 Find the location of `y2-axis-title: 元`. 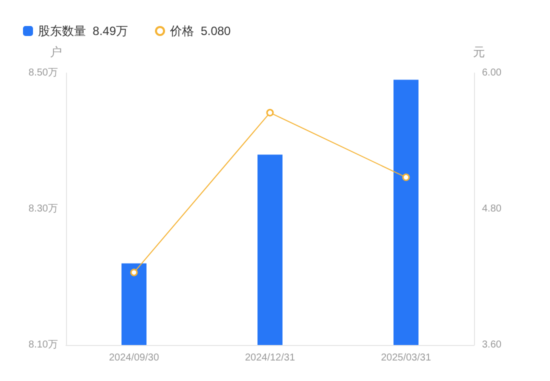

y2-axis-title: 元 is located at coordinates (479, 52).